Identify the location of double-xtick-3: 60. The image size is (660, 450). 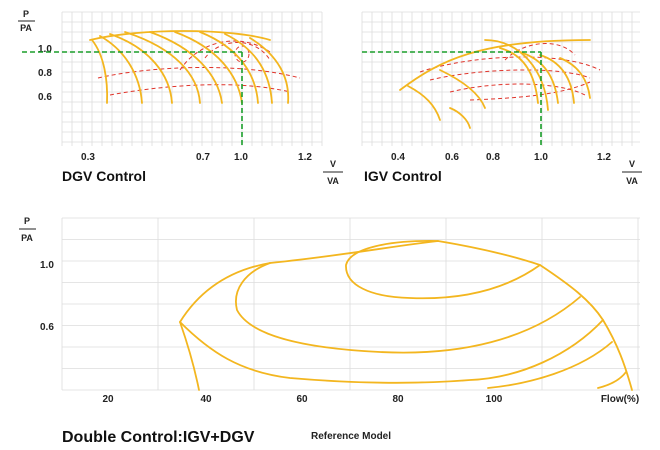
(302, 399).